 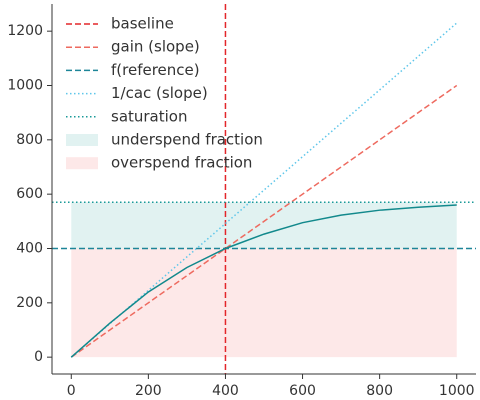 What do you see at coordinates (187, 140) in the screenshot?
I see `legend-label: underspend fraction` at bounding box center [187, 140].